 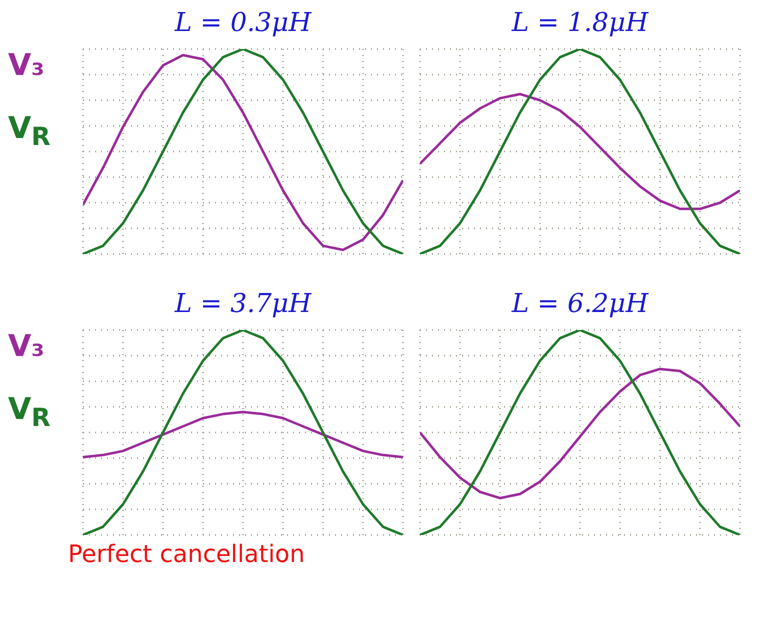 I want to click on text: Perfect cancellation, so click(x=187, y=554).